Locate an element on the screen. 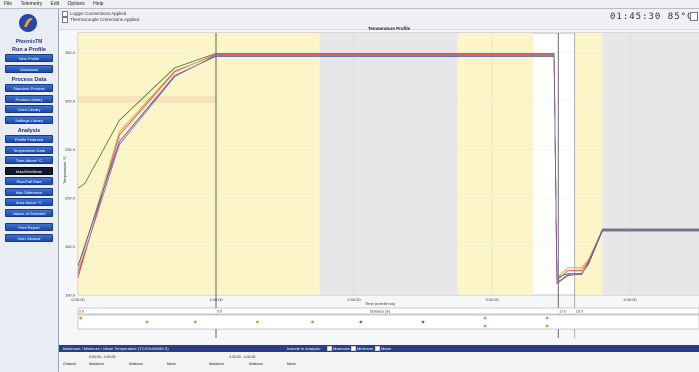 The image size is (699, 372). sidebar-button-product-library: Product Library is located at coordinates (29, 98).